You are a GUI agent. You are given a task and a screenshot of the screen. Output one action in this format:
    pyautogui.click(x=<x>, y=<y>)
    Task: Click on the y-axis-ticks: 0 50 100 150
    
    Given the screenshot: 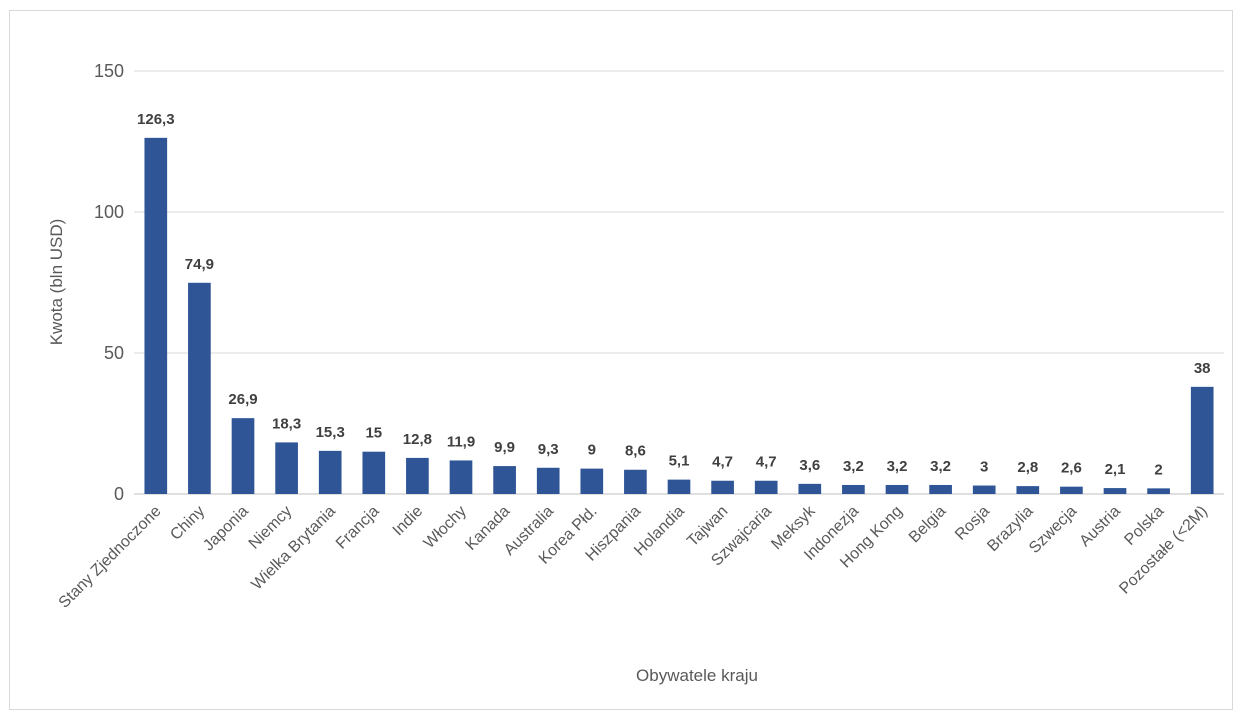 What is the action you would take?
    pyautogui.click(x=109, y=282)
    